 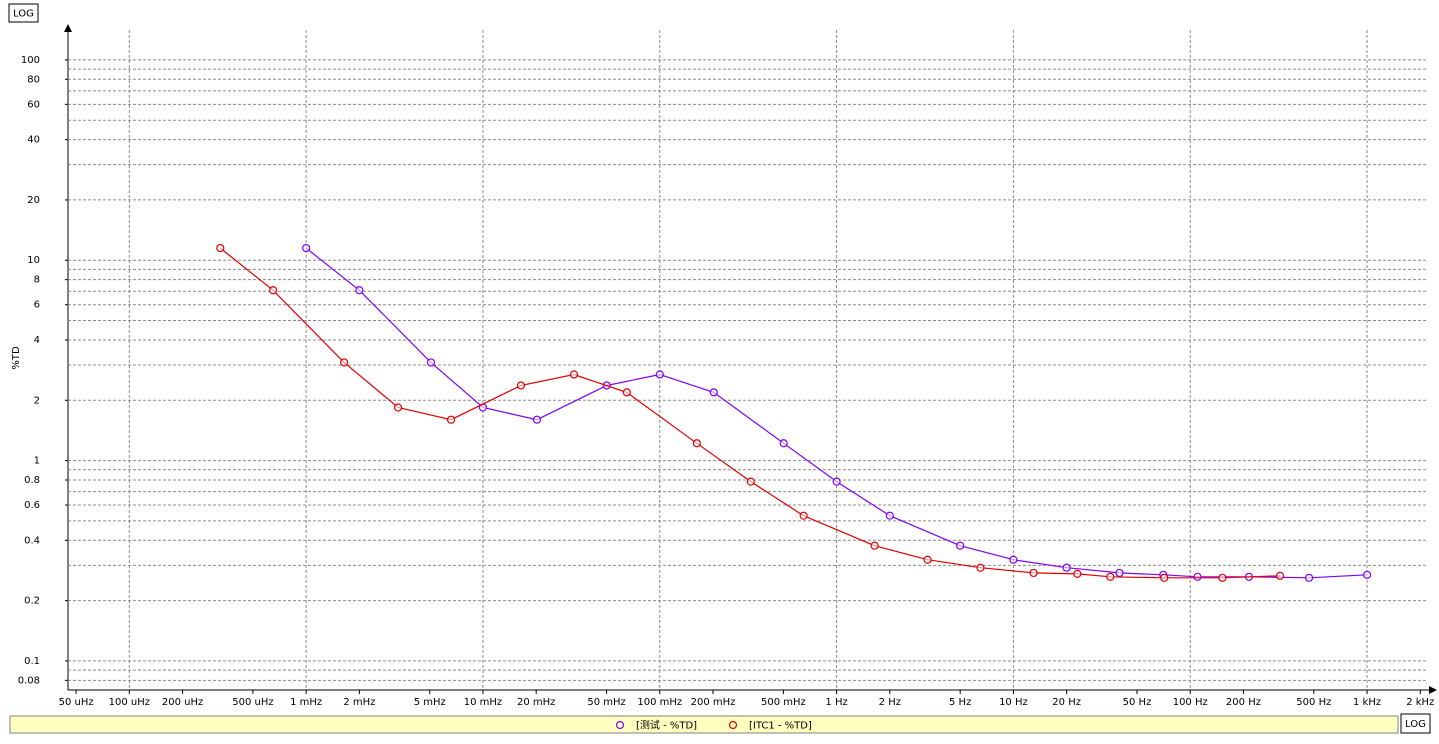 I want to click on y-tick-label: 0.6, so click(x=32, y=505).